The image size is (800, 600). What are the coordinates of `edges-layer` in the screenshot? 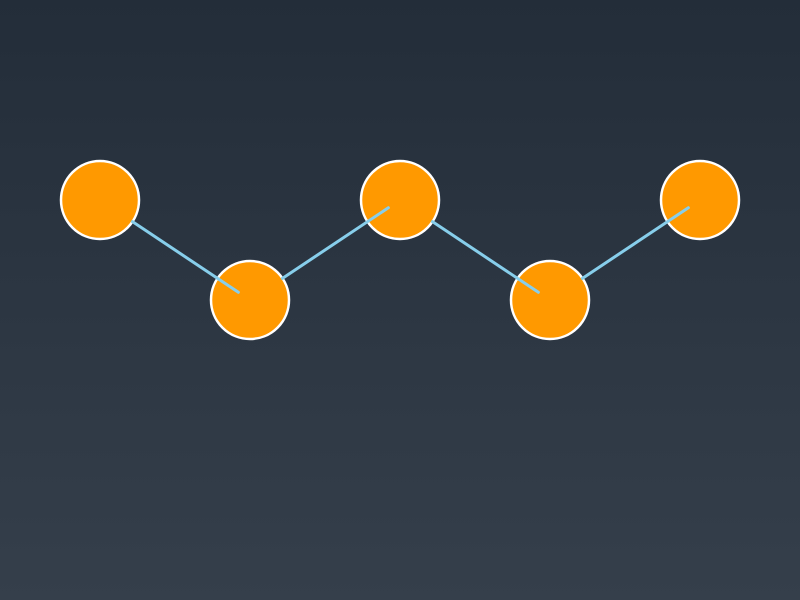 It's located at (410, 250).